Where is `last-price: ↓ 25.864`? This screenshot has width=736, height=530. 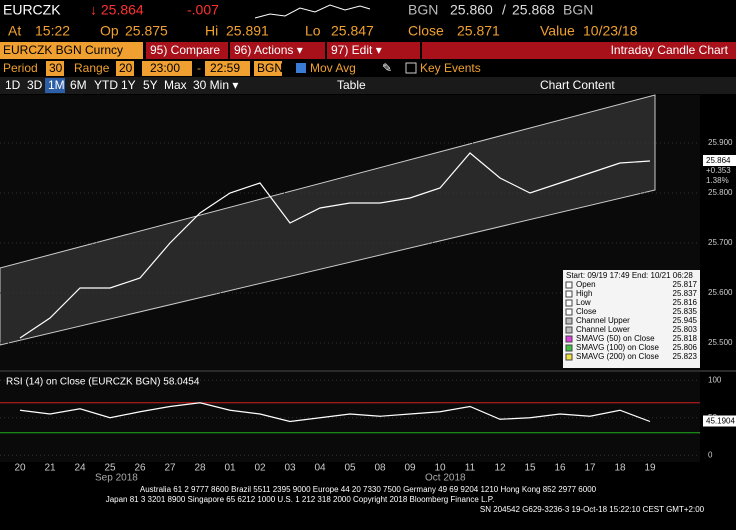 last-price: ↓ 25.864 is located at coordinates (117, 10).